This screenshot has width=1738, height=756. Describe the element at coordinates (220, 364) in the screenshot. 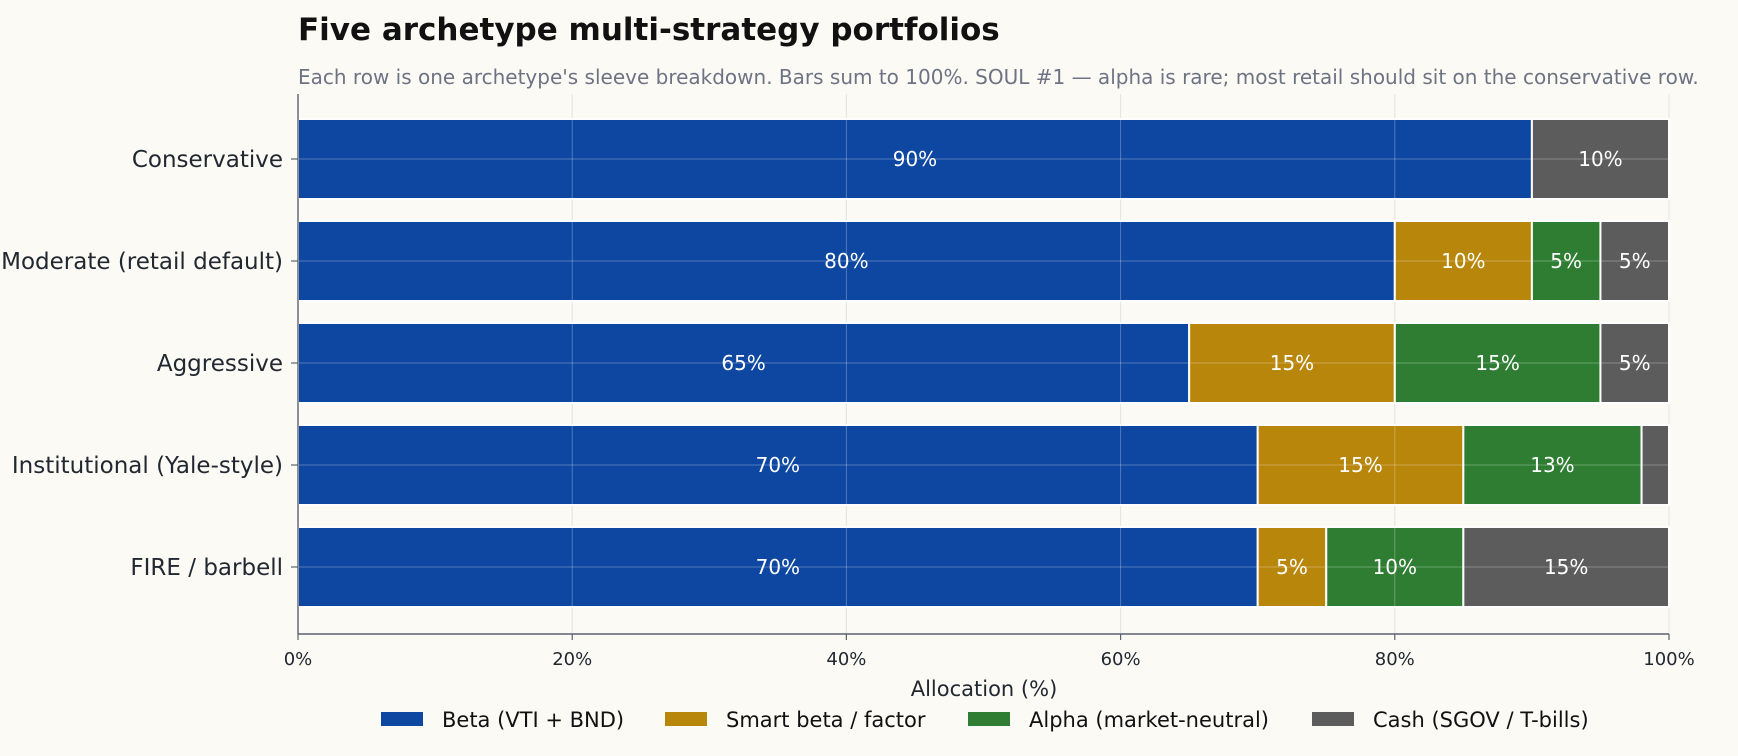

I see `category-label: Aggressive` at that location.